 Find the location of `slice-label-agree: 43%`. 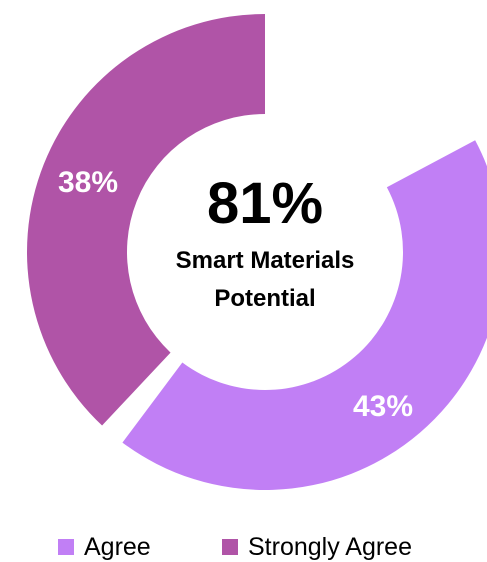

slice-label-agree: 43% is located at coordinates (383, 406).